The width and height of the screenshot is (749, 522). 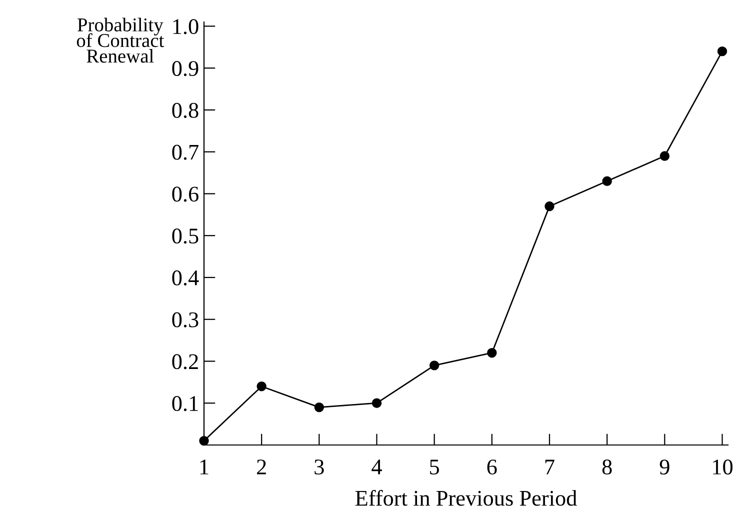 What do you see at coordinates (319, 467) in the screenshot?
I see `x-tick-label: 3` at bounding box center [319, 467].